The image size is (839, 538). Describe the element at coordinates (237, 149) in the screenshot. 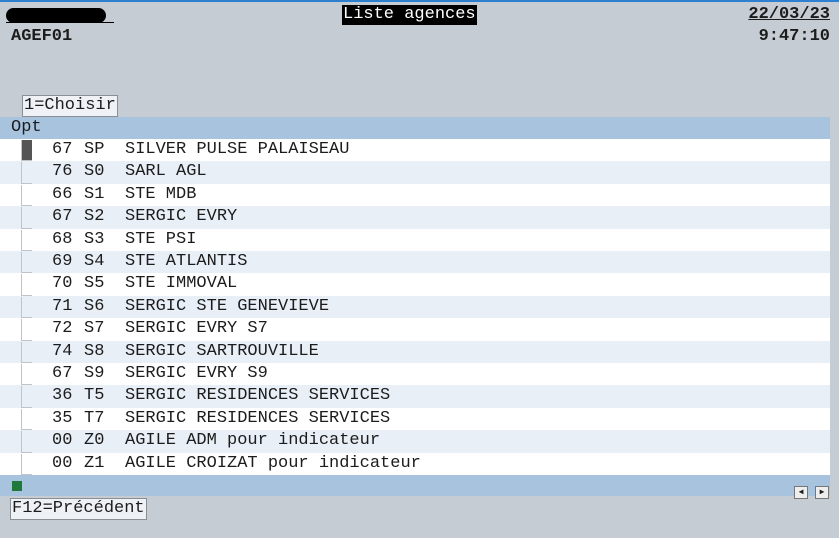

I see `agency-name: SILVER PULSE PALAISEAU` at that location.